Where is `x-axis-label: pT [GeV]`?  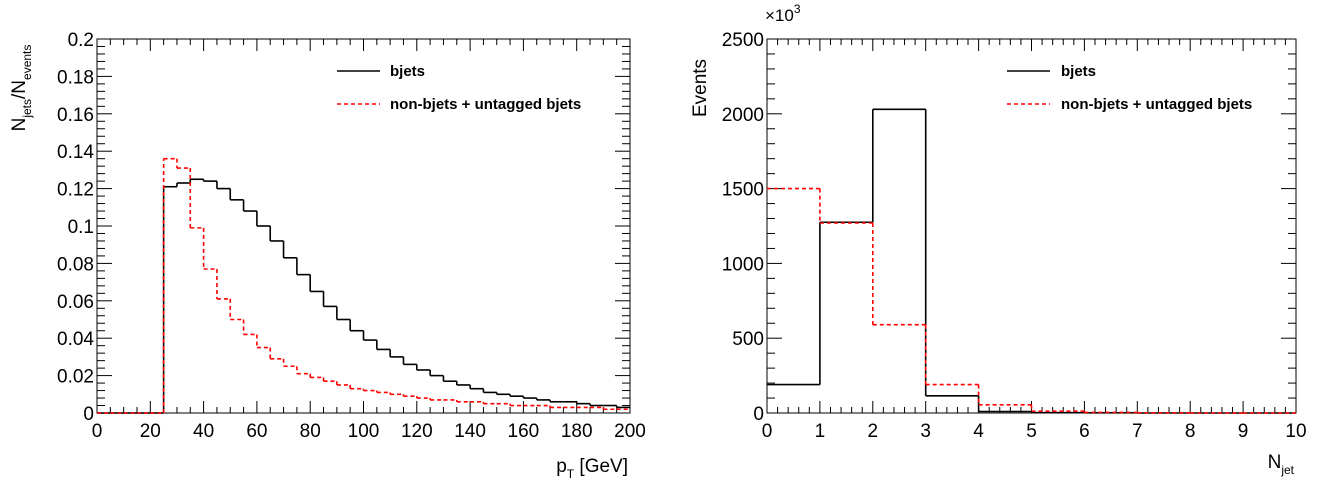
x-axis-label: pT [GeV] is located at coordinates (592, 468).